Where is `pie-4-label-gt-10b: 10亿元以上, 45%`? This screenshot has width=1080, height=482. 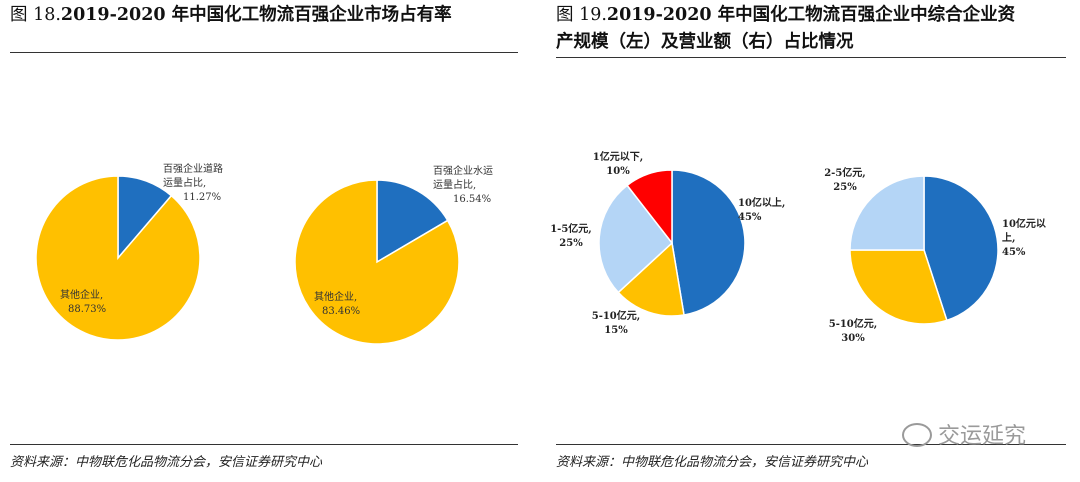 pie-4-label-gt-10b: 10亿元以上, 45% is located at coordinates (1024, 237).